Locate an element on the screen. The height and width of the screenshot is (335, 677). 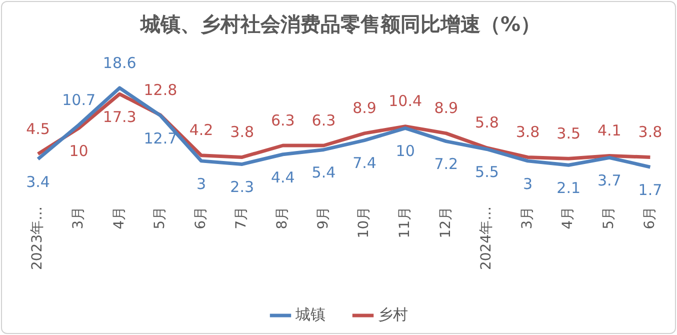
data-label: 3.5 is located at coordinates (568, 133).